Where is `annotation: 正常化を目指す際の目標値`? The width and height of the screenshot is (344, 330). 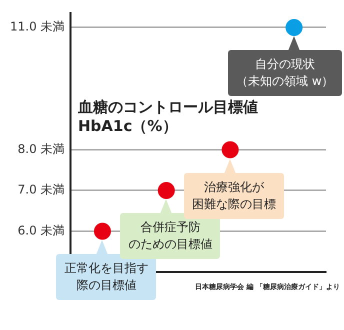
annotation: 正常化を目指す際の目標値 is located at coordinates (106, 277).